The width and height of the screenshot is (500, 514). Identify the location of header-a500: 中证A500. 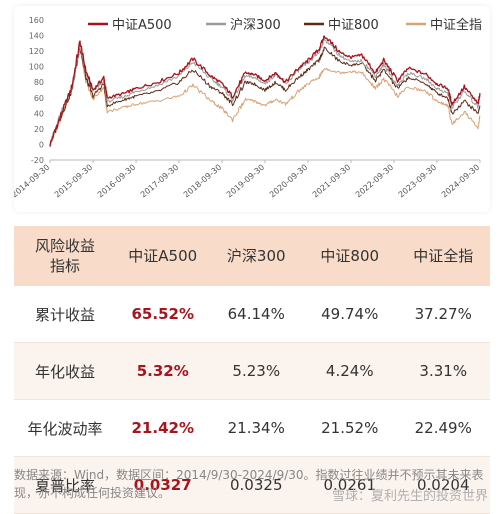
(163, 256).